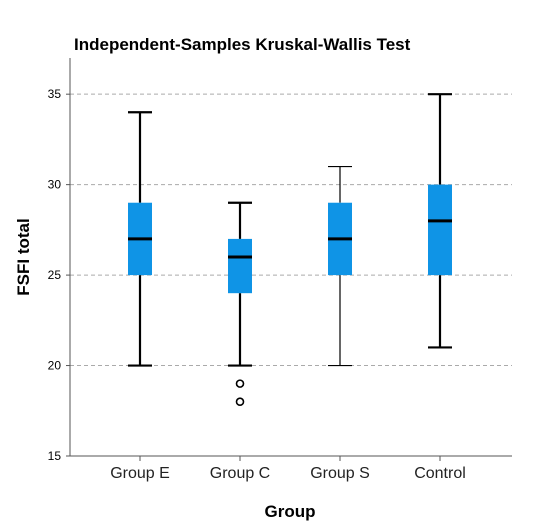 This screenshot has height=531, width=550. What do you see at coordinates (288, 469) in the screenshot?
I see `x-axis-ticks: Group E Group C Group S Control` at bounding box center [288, 469].